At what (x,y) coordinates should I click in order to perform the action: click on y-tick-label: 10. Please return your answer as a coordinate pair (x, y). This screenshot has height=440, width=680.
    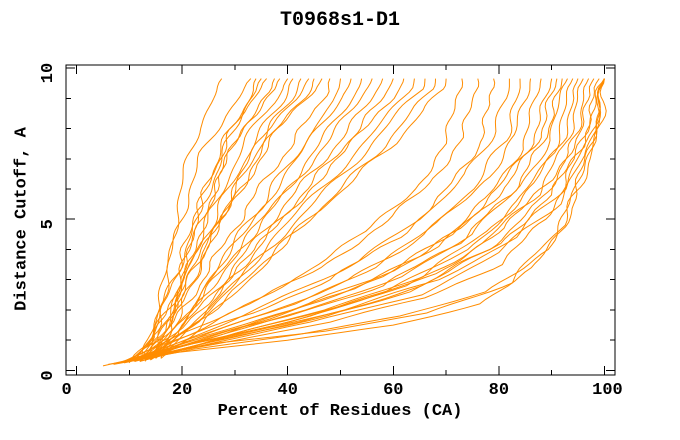
    Looking at the image, I should click on (48, 73).